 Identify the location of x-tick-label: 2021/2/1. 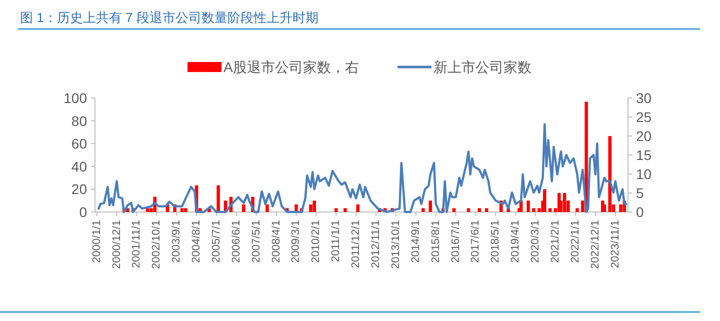
(555, 241).